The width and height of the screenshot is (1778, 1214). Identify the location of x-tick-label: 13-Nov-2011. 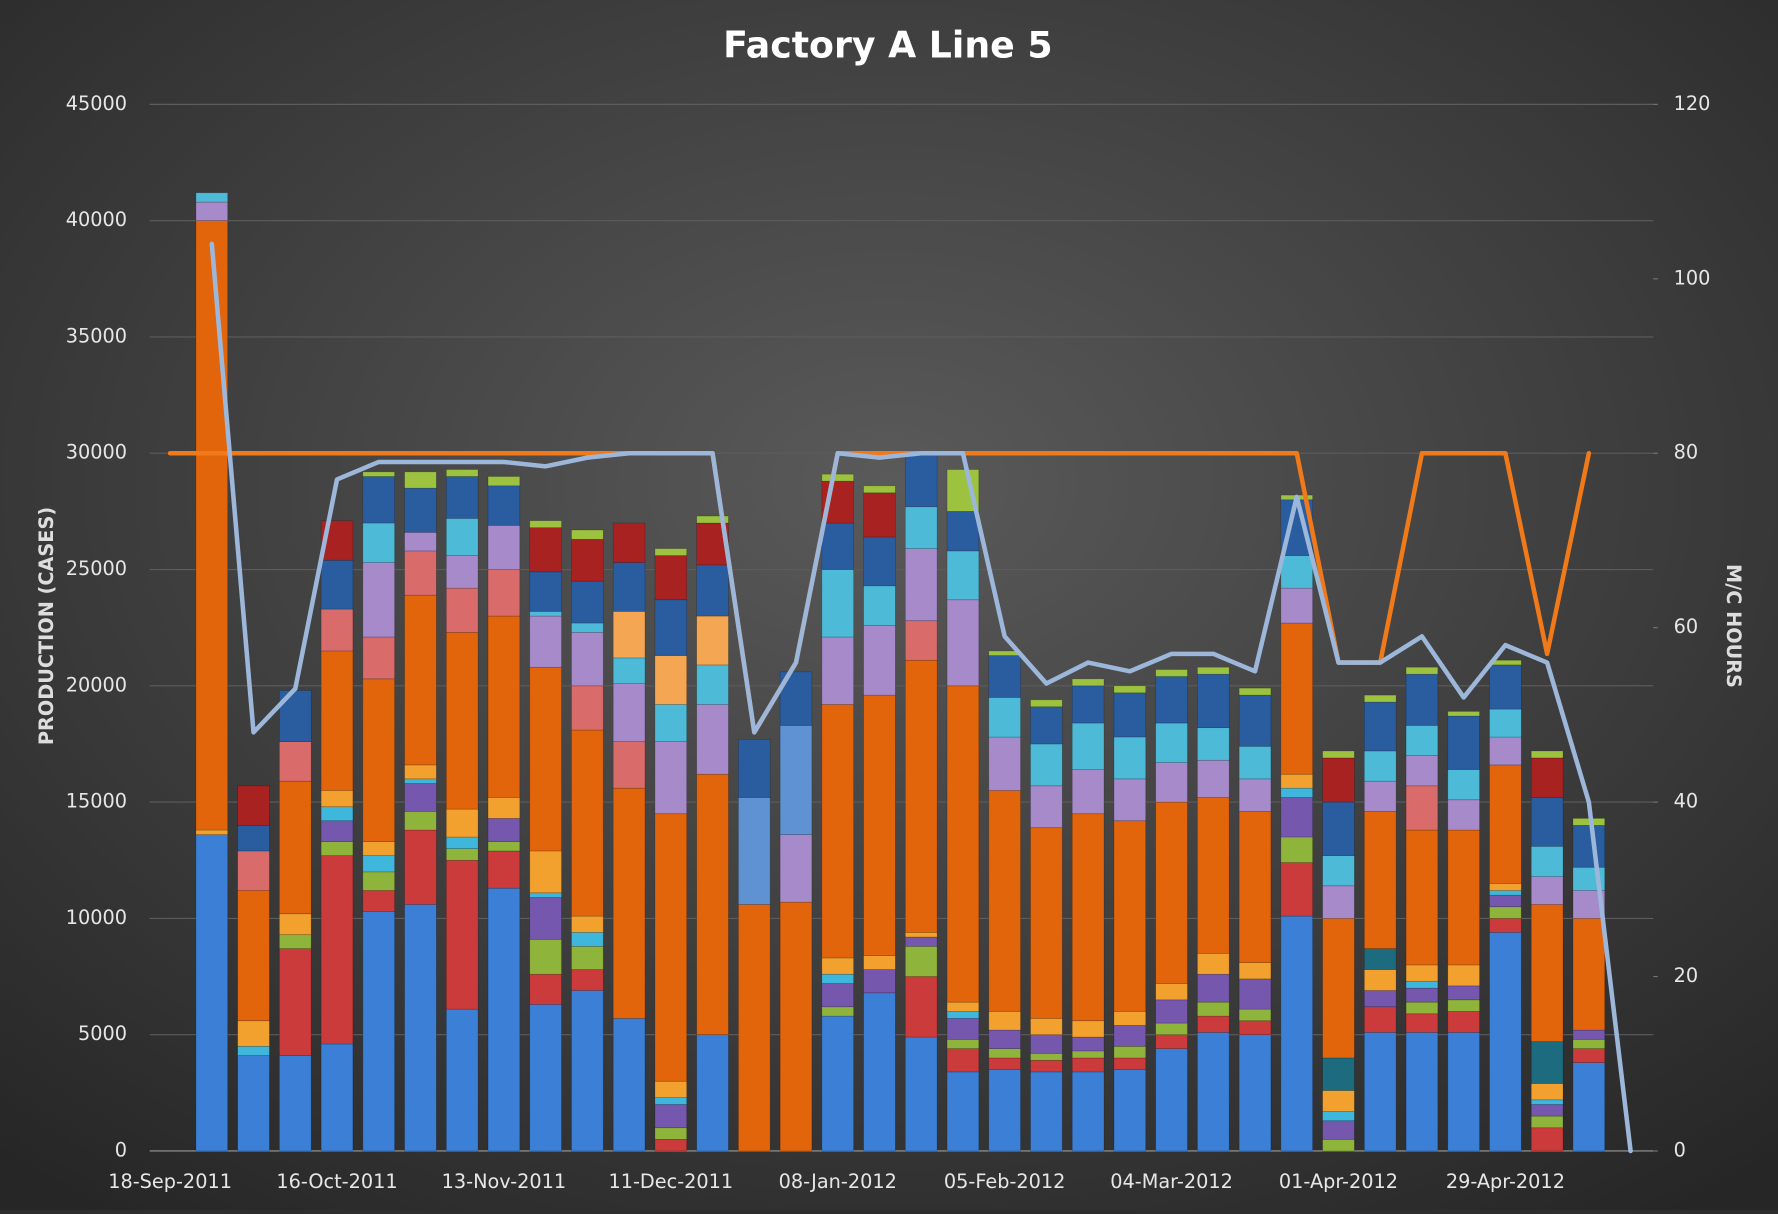
(504, 1181).